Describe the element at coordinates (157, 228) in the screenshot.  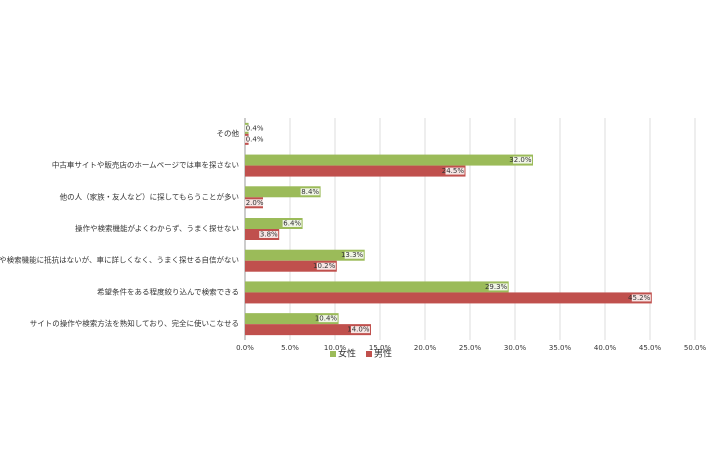
I see `category-label: 操作や検索機能がよくわからず、うまく探せない` at that location.